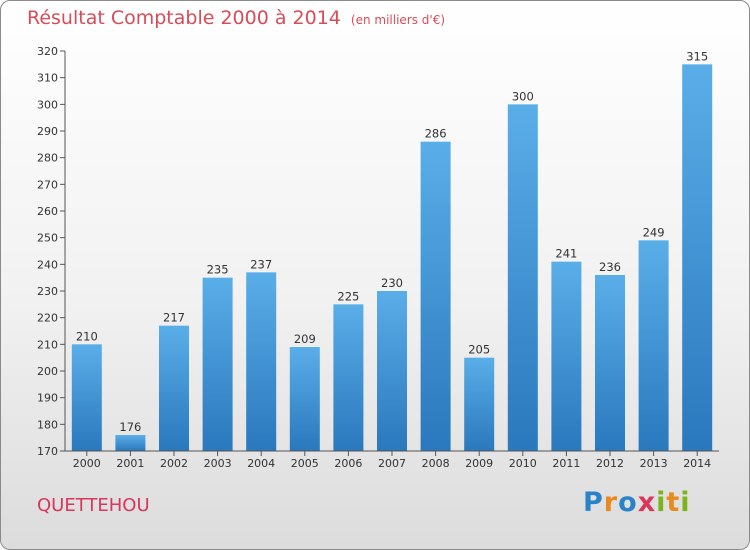  I want to click on data-label-2003: 235, so click(218, 270).